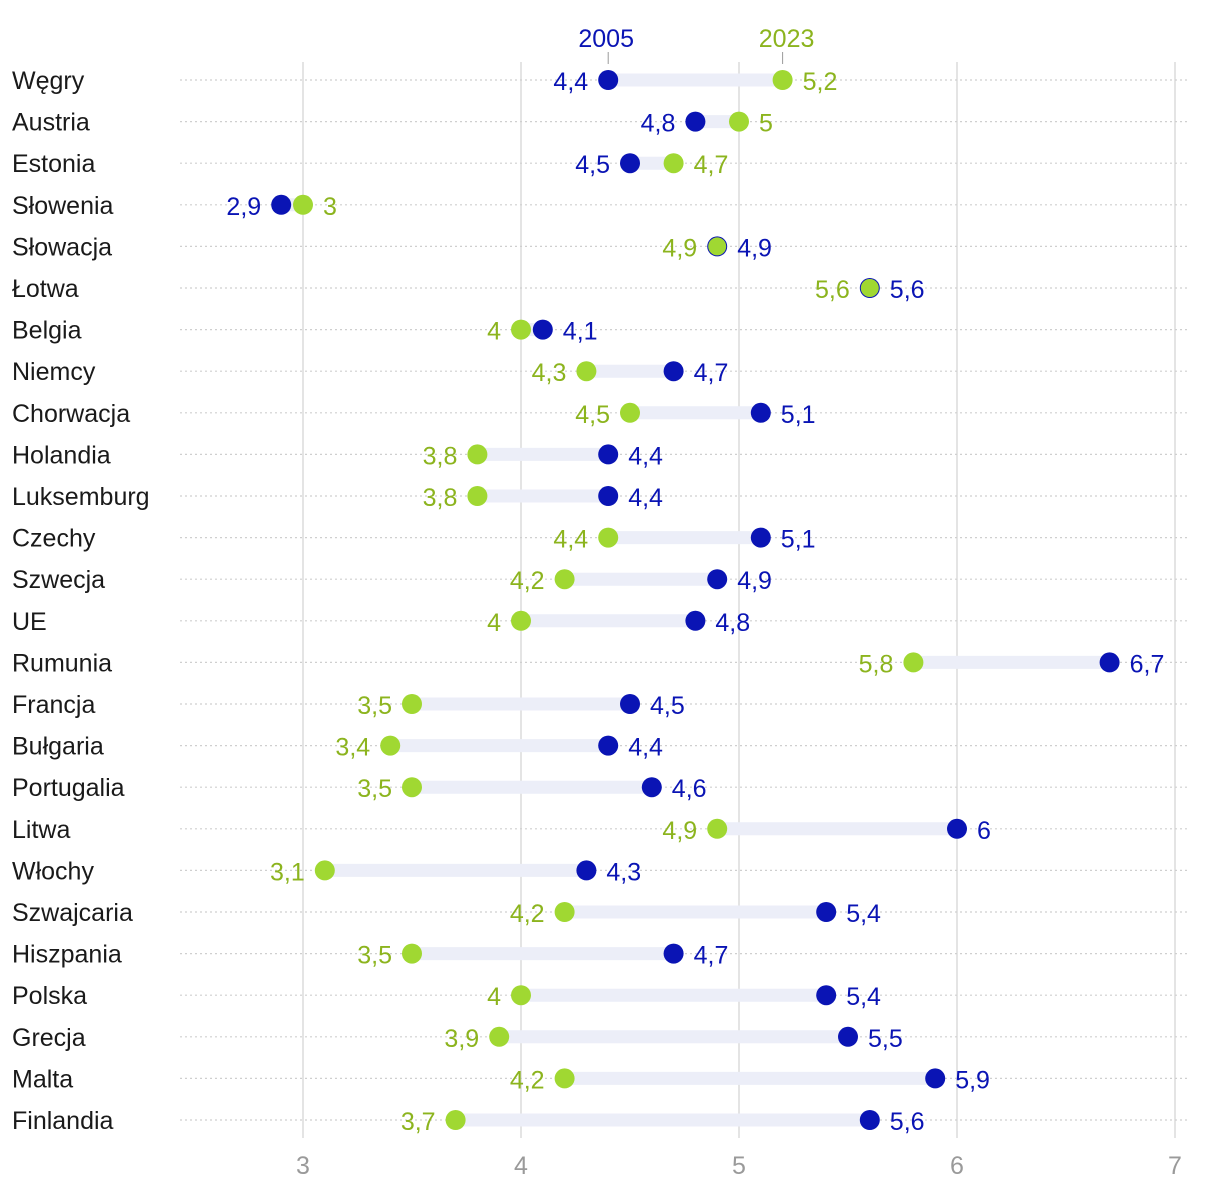 This screenshot has width=1220, height=1190. Describe the element at coordinates (49, 1038) in the screenshot. I see `country-label: Grecja` at that location.